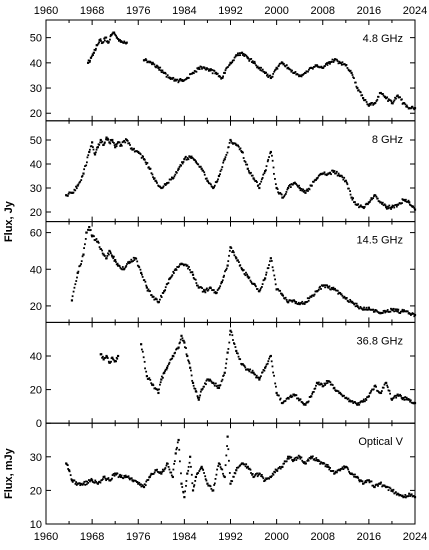  I want to click on x-tick-label: 2024, so click(415, 537).